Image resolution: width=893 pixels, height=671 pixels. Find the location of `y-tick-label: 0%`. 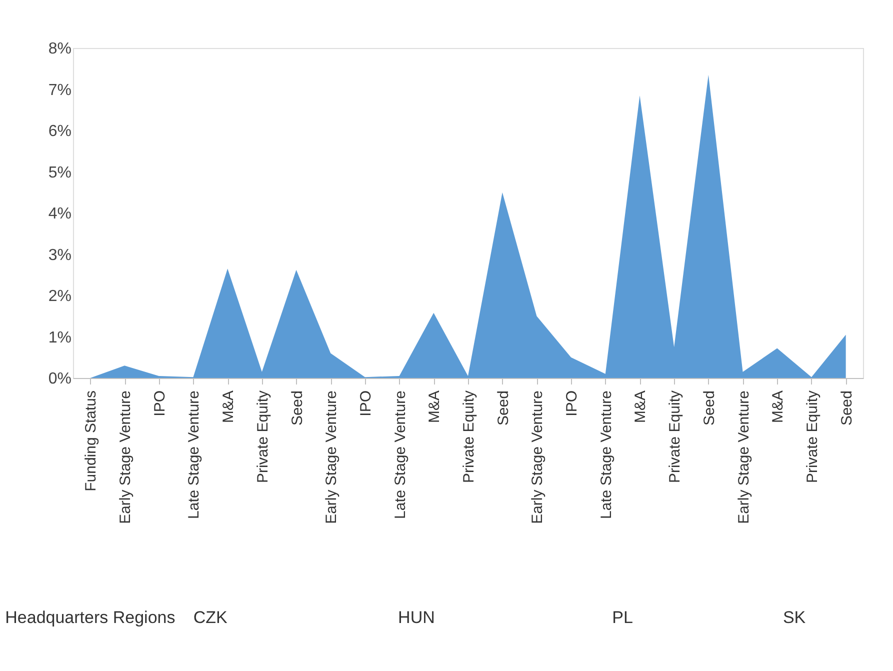

y-tick-label: 0% is located at coordinates (60, 379).